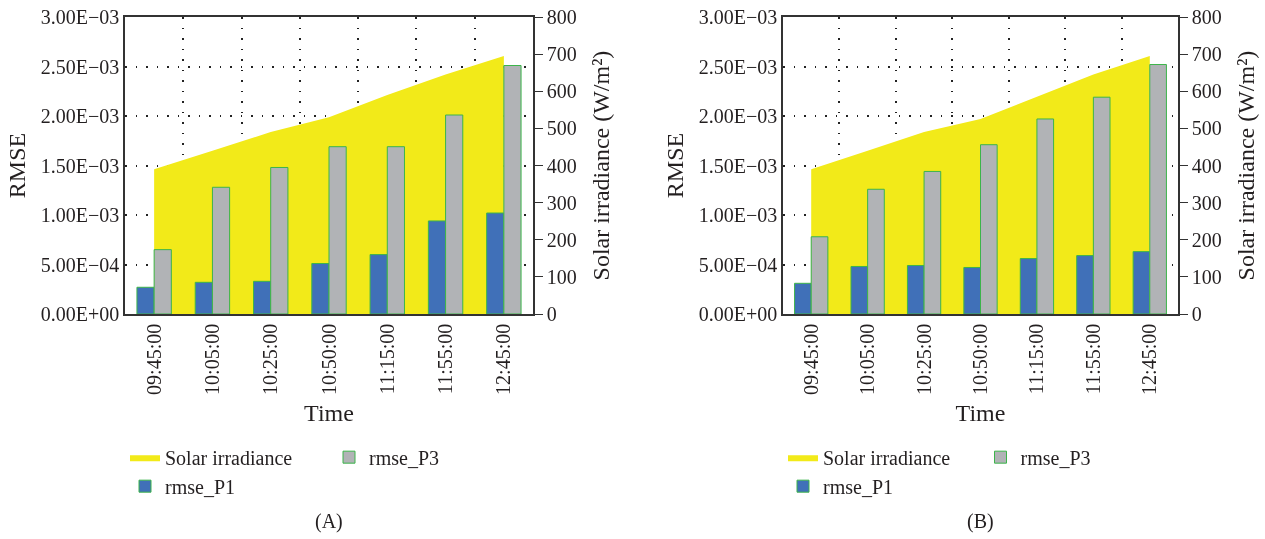  What do you see at coordinates (329, 521) in the screenshot?
I see `text: (A)` at bounding box center [329, 521].